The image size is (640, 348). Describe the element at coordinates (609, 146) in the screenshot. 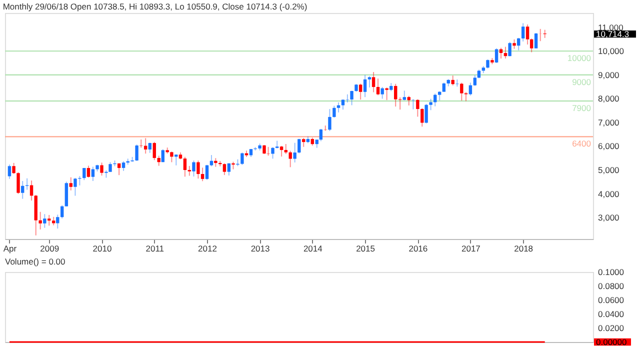

I see `y-tick-label: 6,000` at that location.